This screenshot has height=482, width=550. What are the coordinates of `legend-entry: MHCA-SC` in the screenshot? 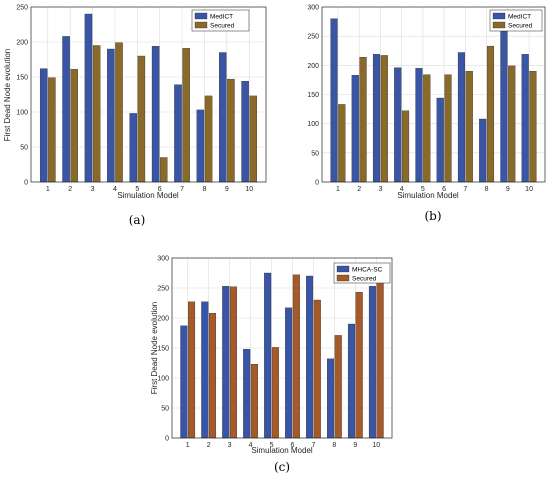 It's located at (367, 270).